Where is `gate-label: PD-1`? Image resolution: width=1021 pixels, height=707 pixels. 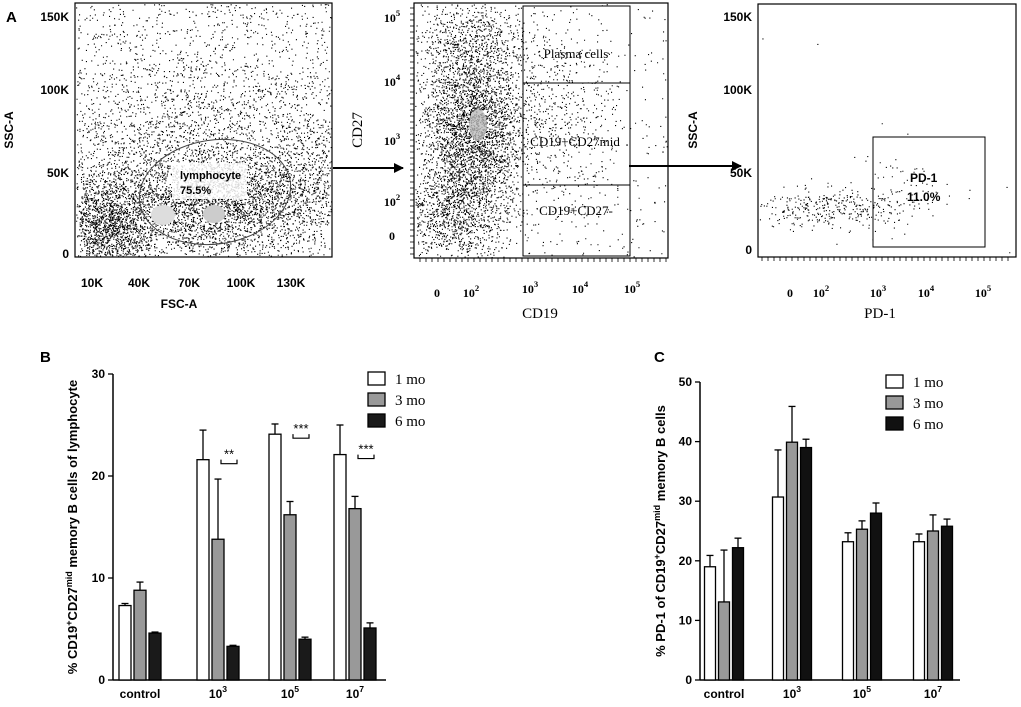 gate-label: PD-1 is located at coordinates (924, 178).